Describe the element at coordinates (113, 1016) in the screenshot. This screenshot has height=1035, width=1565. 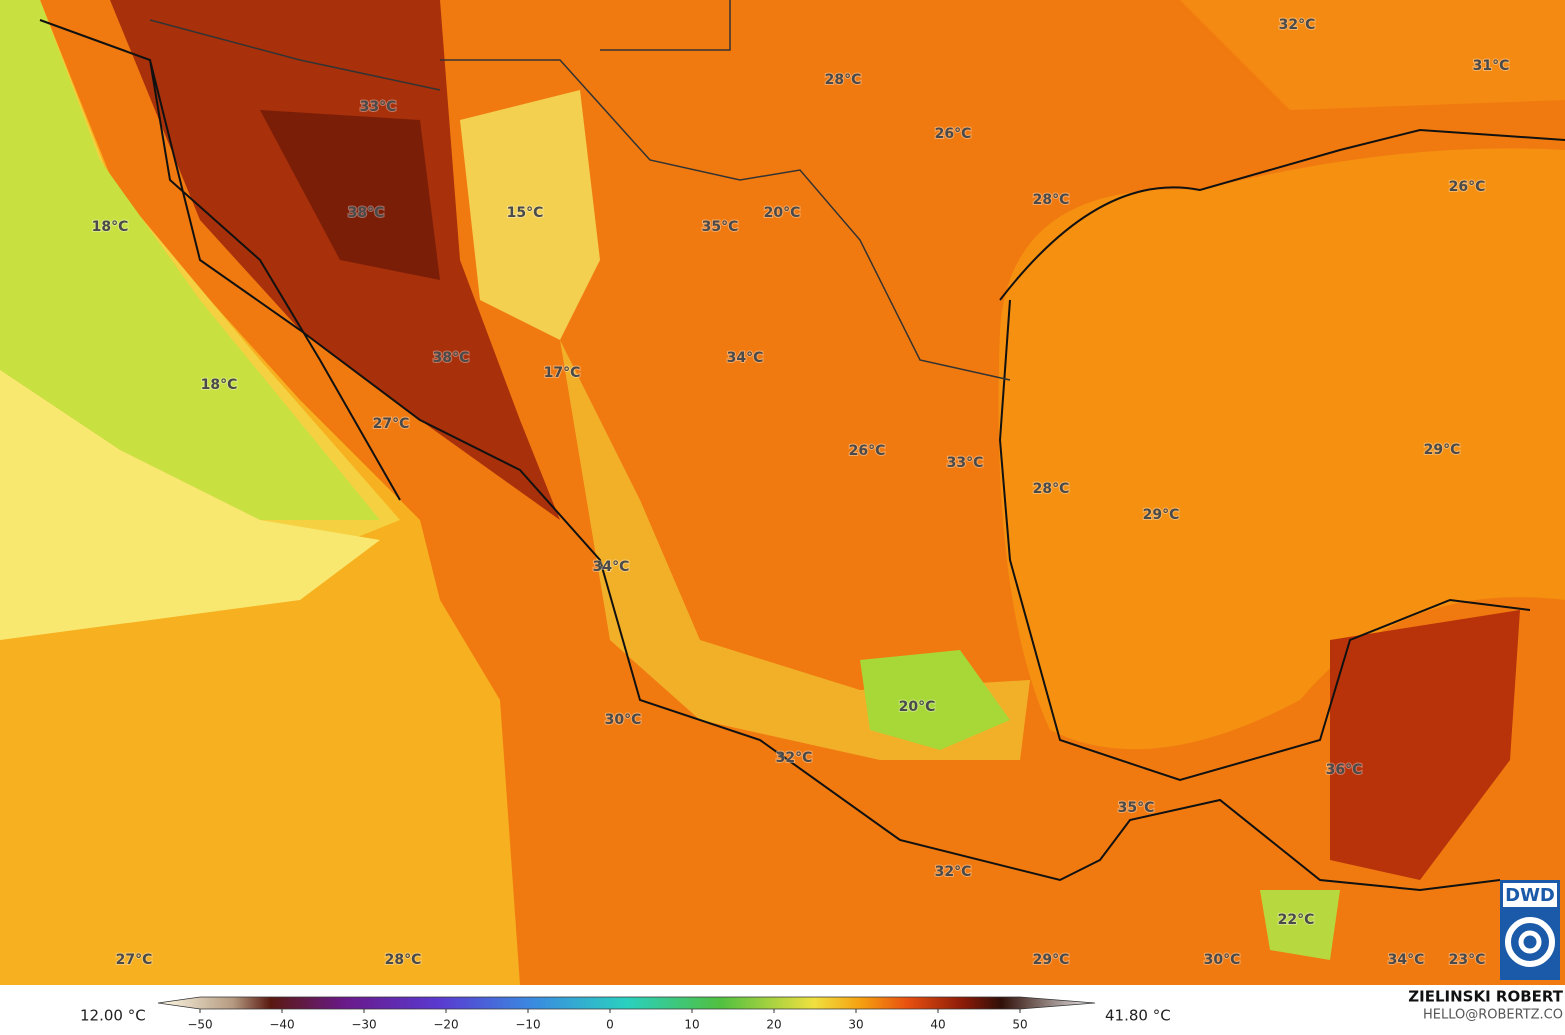
I see `colorbar-min: 12.00 °C` at that location.